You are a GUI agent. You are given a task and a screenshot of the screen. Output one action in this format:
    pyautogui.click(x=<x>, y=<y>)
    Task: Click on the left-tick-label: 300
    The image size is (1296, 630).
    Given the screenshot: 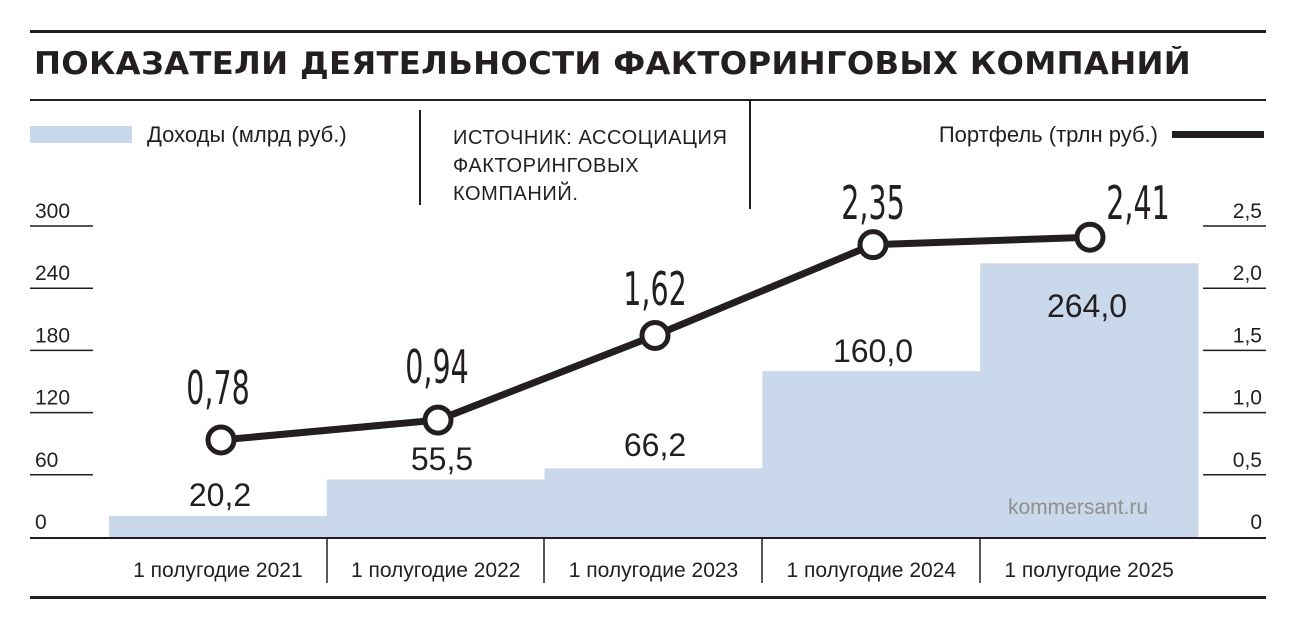 What is the action you would take?
    pyautogui.click(x=52, y=211)
    